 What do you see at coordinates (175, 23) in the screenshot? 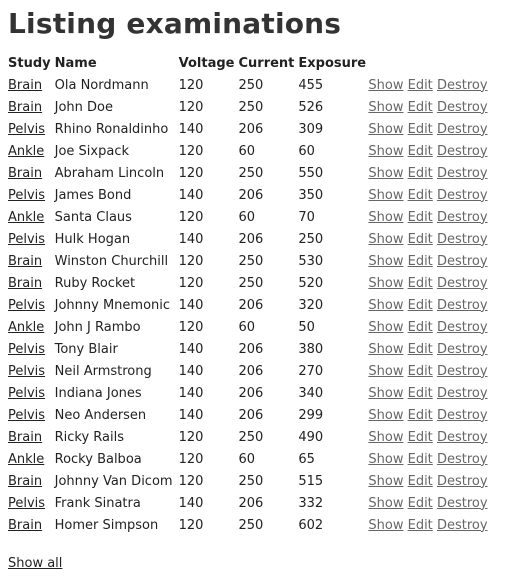
I see `page-title: Listing examinations` at bounding box center [175, 23].